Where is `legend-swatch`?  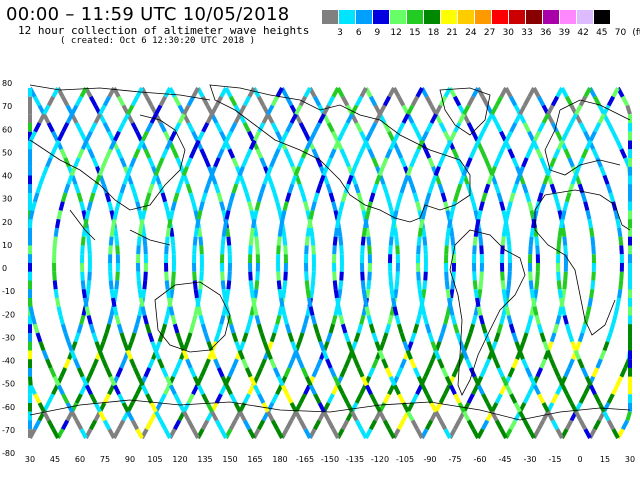
legend-swatch is located at coordinates (517, 17).